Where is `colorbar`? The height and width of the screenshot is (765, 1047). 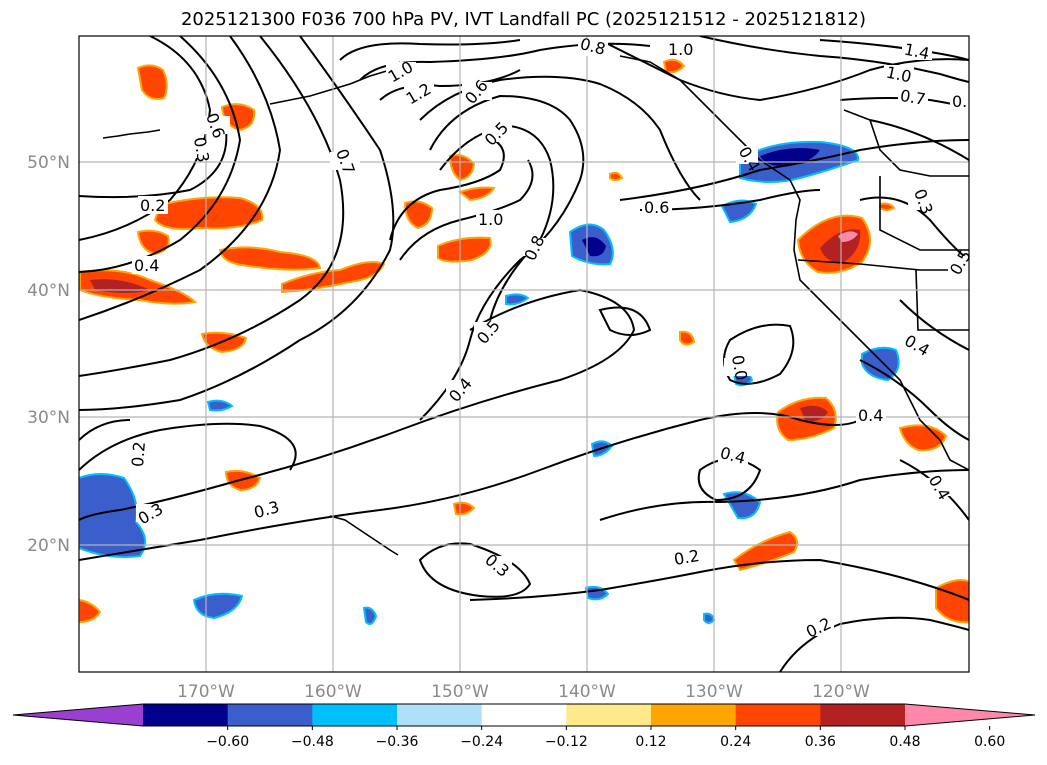
colorbar is located at coordinates (524, 715).